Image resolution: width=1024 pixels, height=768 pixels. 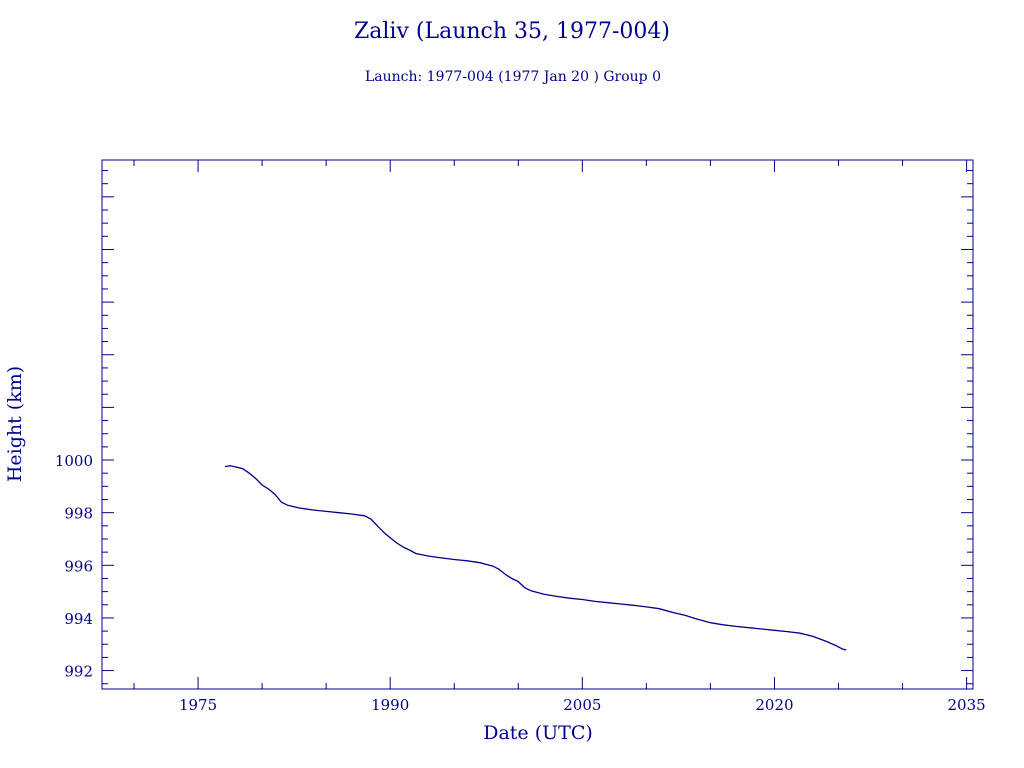 What do you see at coordinates (198, 705) in the screenshot?
I see `x-tick-label: 1975` at bounding box center [198, 705].